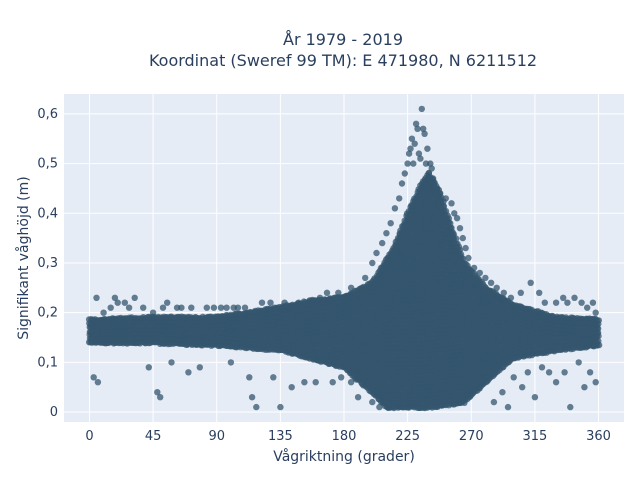  What do you see at coordinates (343, 39) in the screenshot?
I see `chart-title-line1: År 1979 - 2019` at bounding box center [343, 39].